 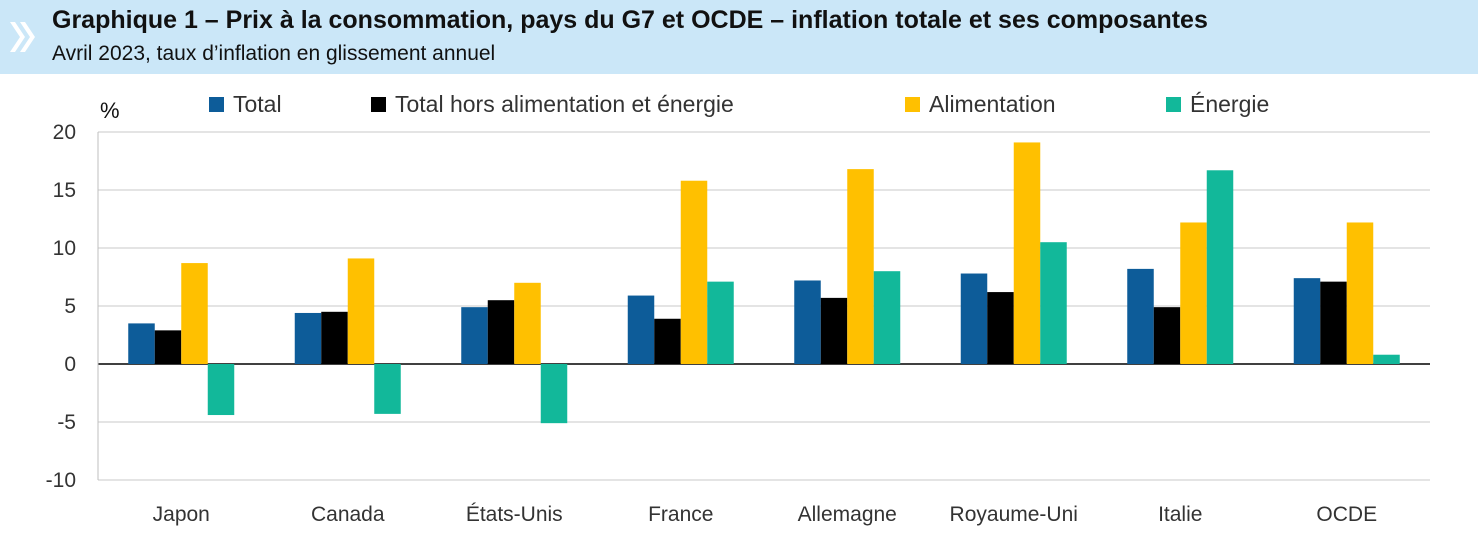 I want to click on x-tick-label: France, so click(x=680, y=514).